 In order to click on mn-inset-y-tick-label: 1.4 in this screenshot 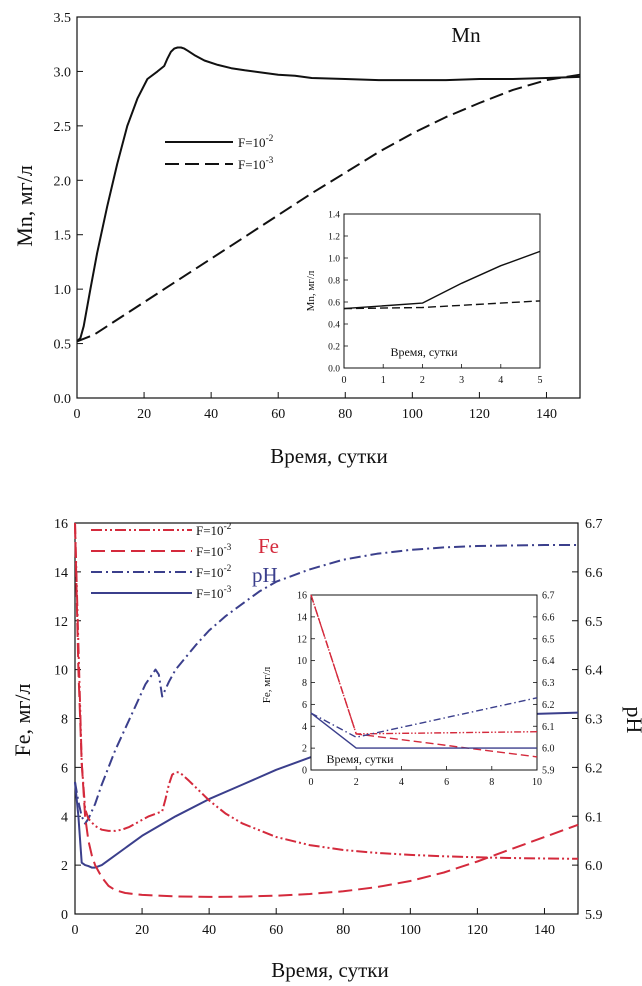, I will do `click(334, 216)`.